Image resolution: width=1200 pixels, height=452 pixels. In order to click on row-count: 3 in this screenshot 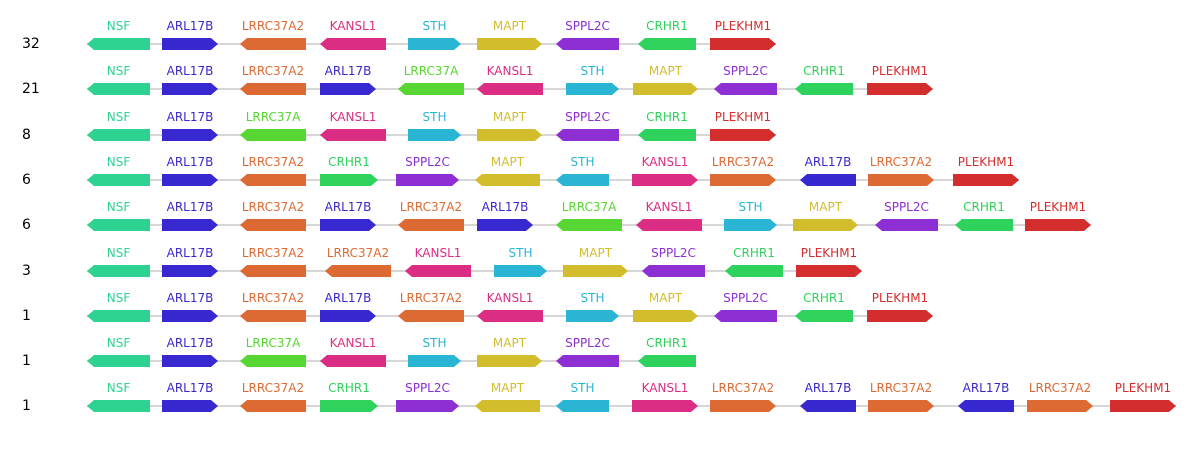, I will do `click(26, 271)`.